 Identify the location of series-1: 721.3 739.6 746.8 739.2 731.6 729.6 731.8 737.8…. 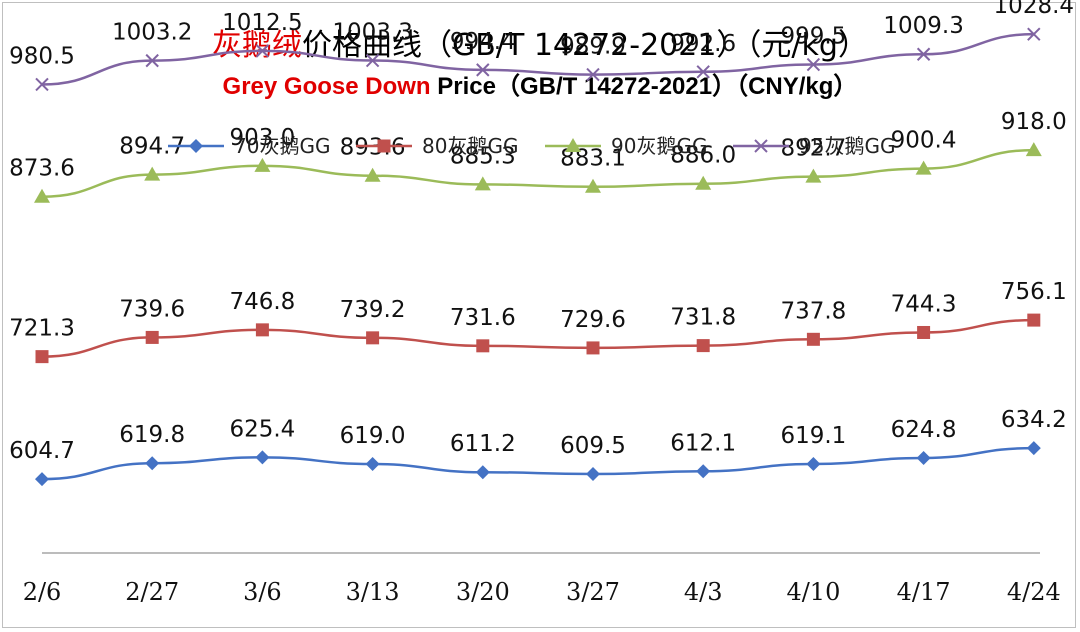
(538, 321).